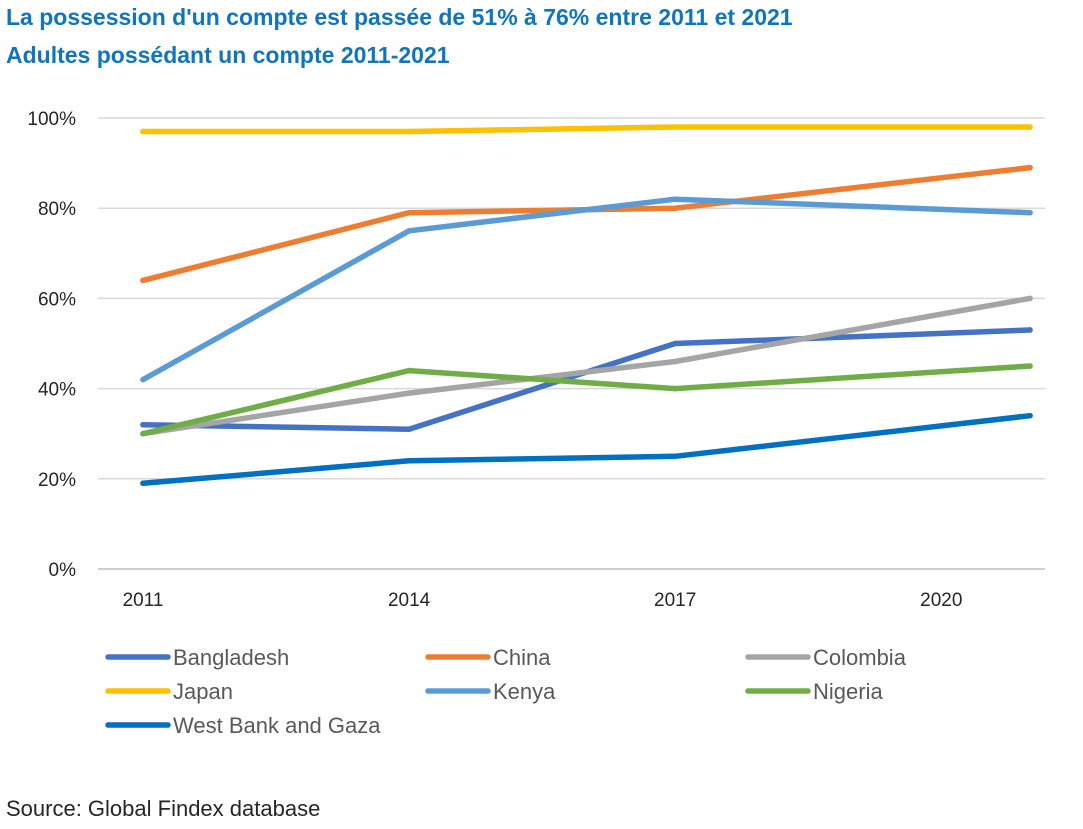  Describe the element at coordinates (409, 600) in the screenshot. I see `x-tick-label: 2014` at that location.